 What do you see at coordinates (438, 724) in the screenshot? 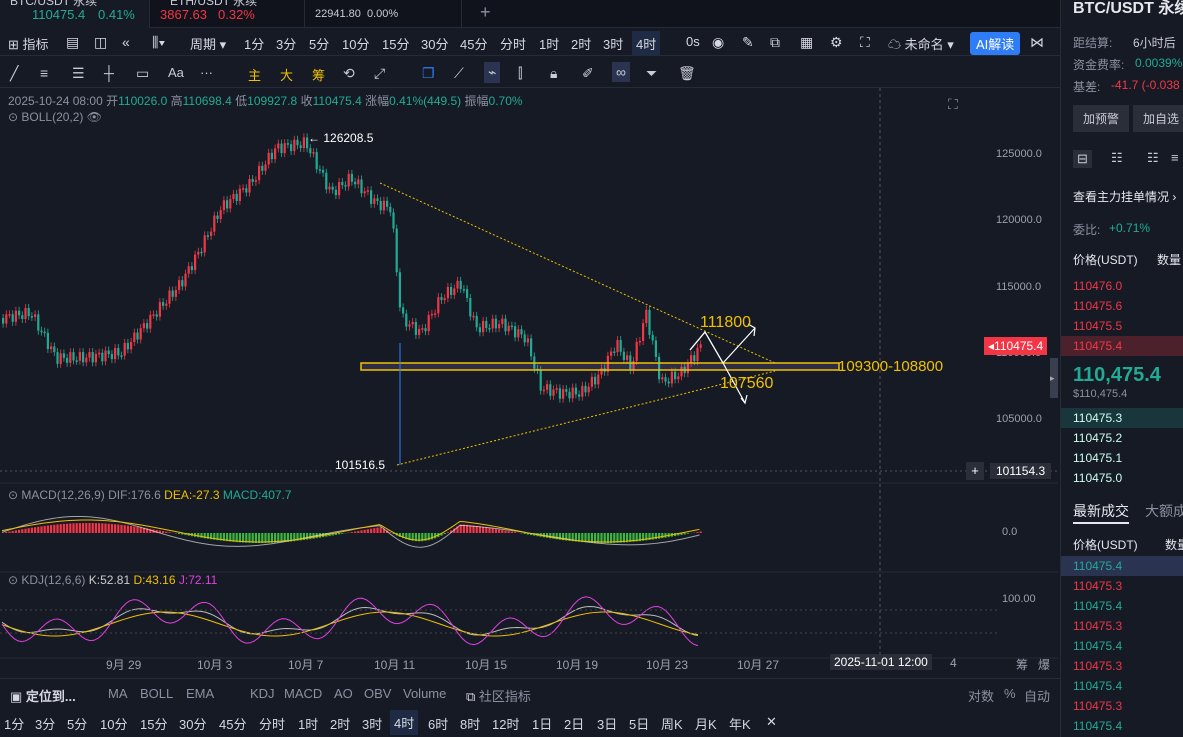
I see `bint-6h: 6时` at bounding box center [438, 724].